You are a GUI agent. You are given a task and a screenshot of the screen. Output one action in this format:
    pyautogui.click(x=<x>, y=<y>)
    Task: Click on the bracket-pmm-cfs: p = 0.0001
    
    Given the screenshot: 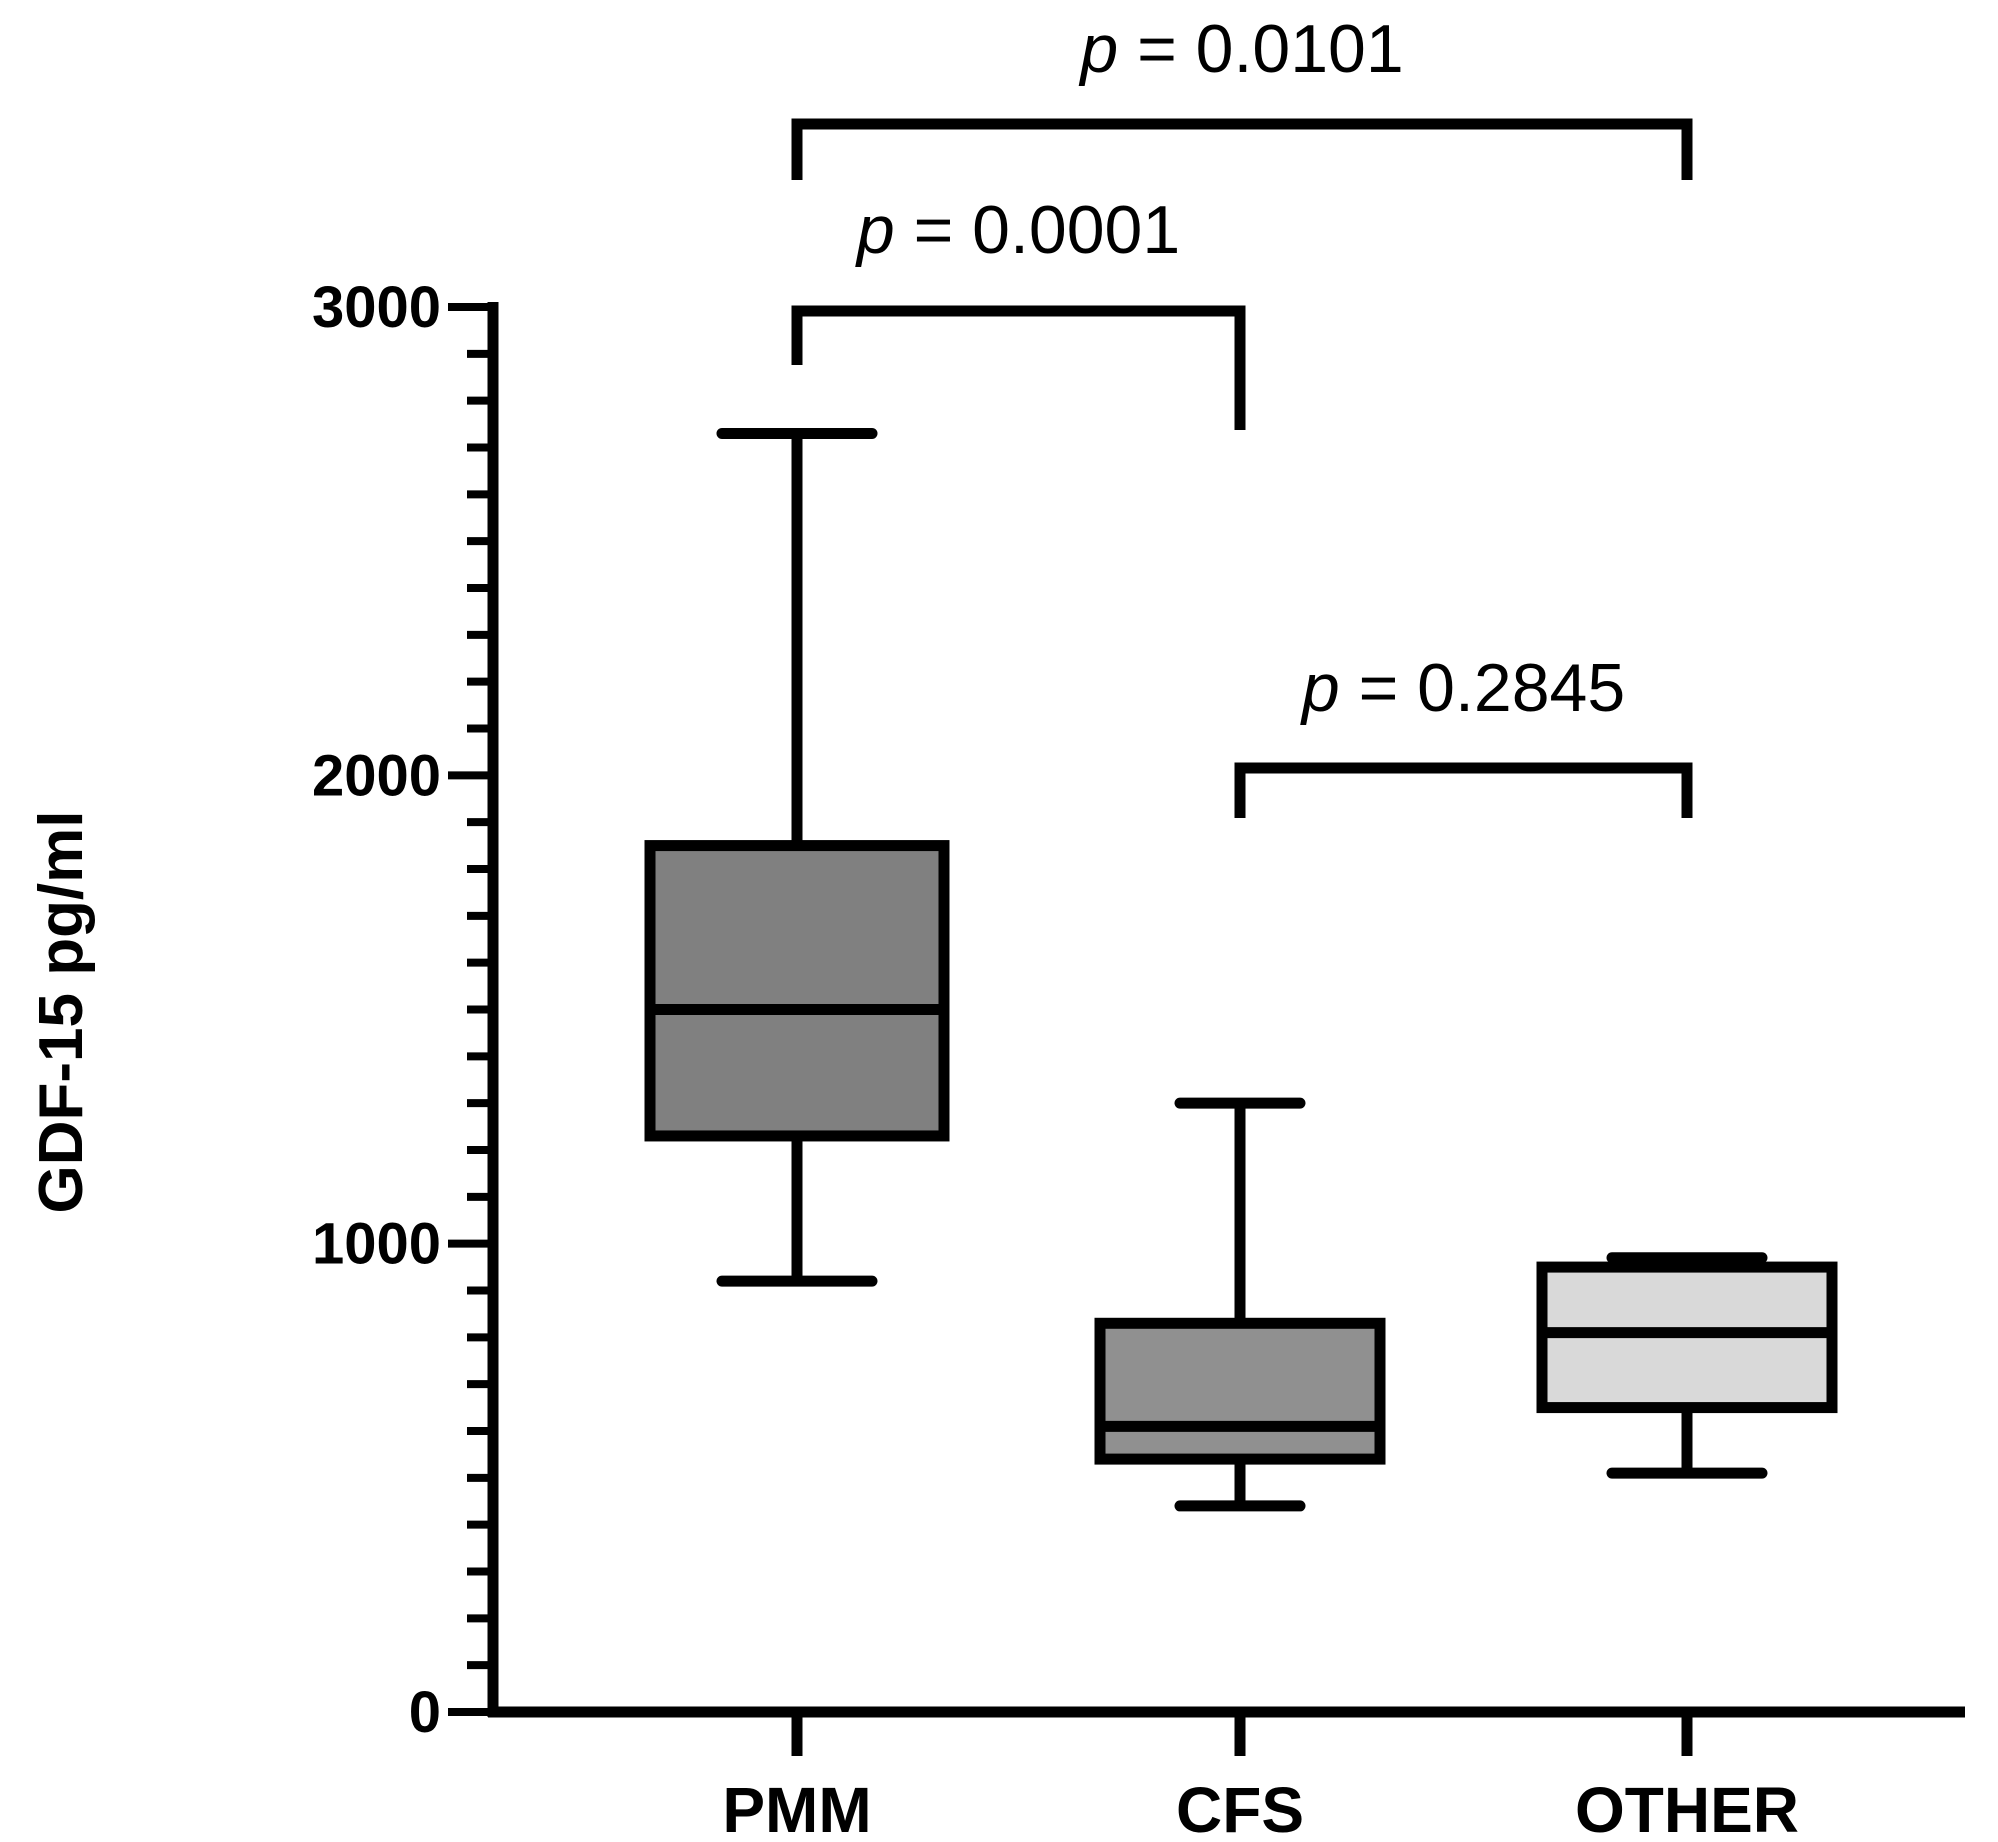 What is the action you would take?
    pyautogui.click(x=1018, y=311)
    